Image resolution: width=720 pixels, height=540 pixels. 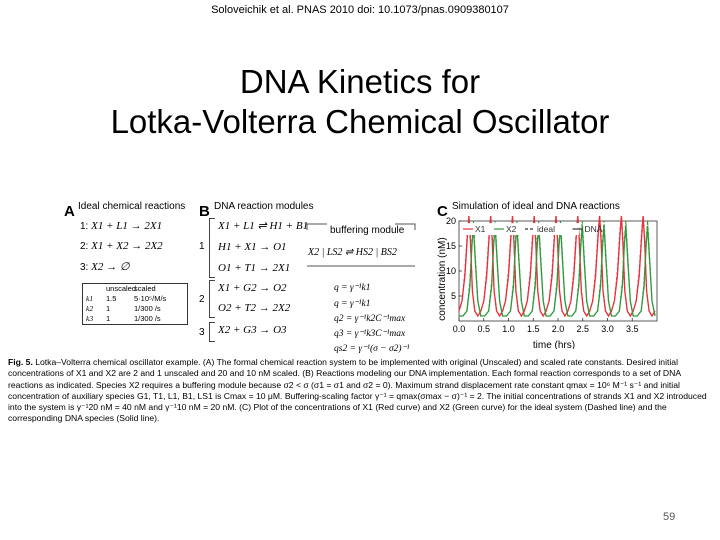 I want to click on chart-x-label: time (hrs), so click(x=554, y=344).